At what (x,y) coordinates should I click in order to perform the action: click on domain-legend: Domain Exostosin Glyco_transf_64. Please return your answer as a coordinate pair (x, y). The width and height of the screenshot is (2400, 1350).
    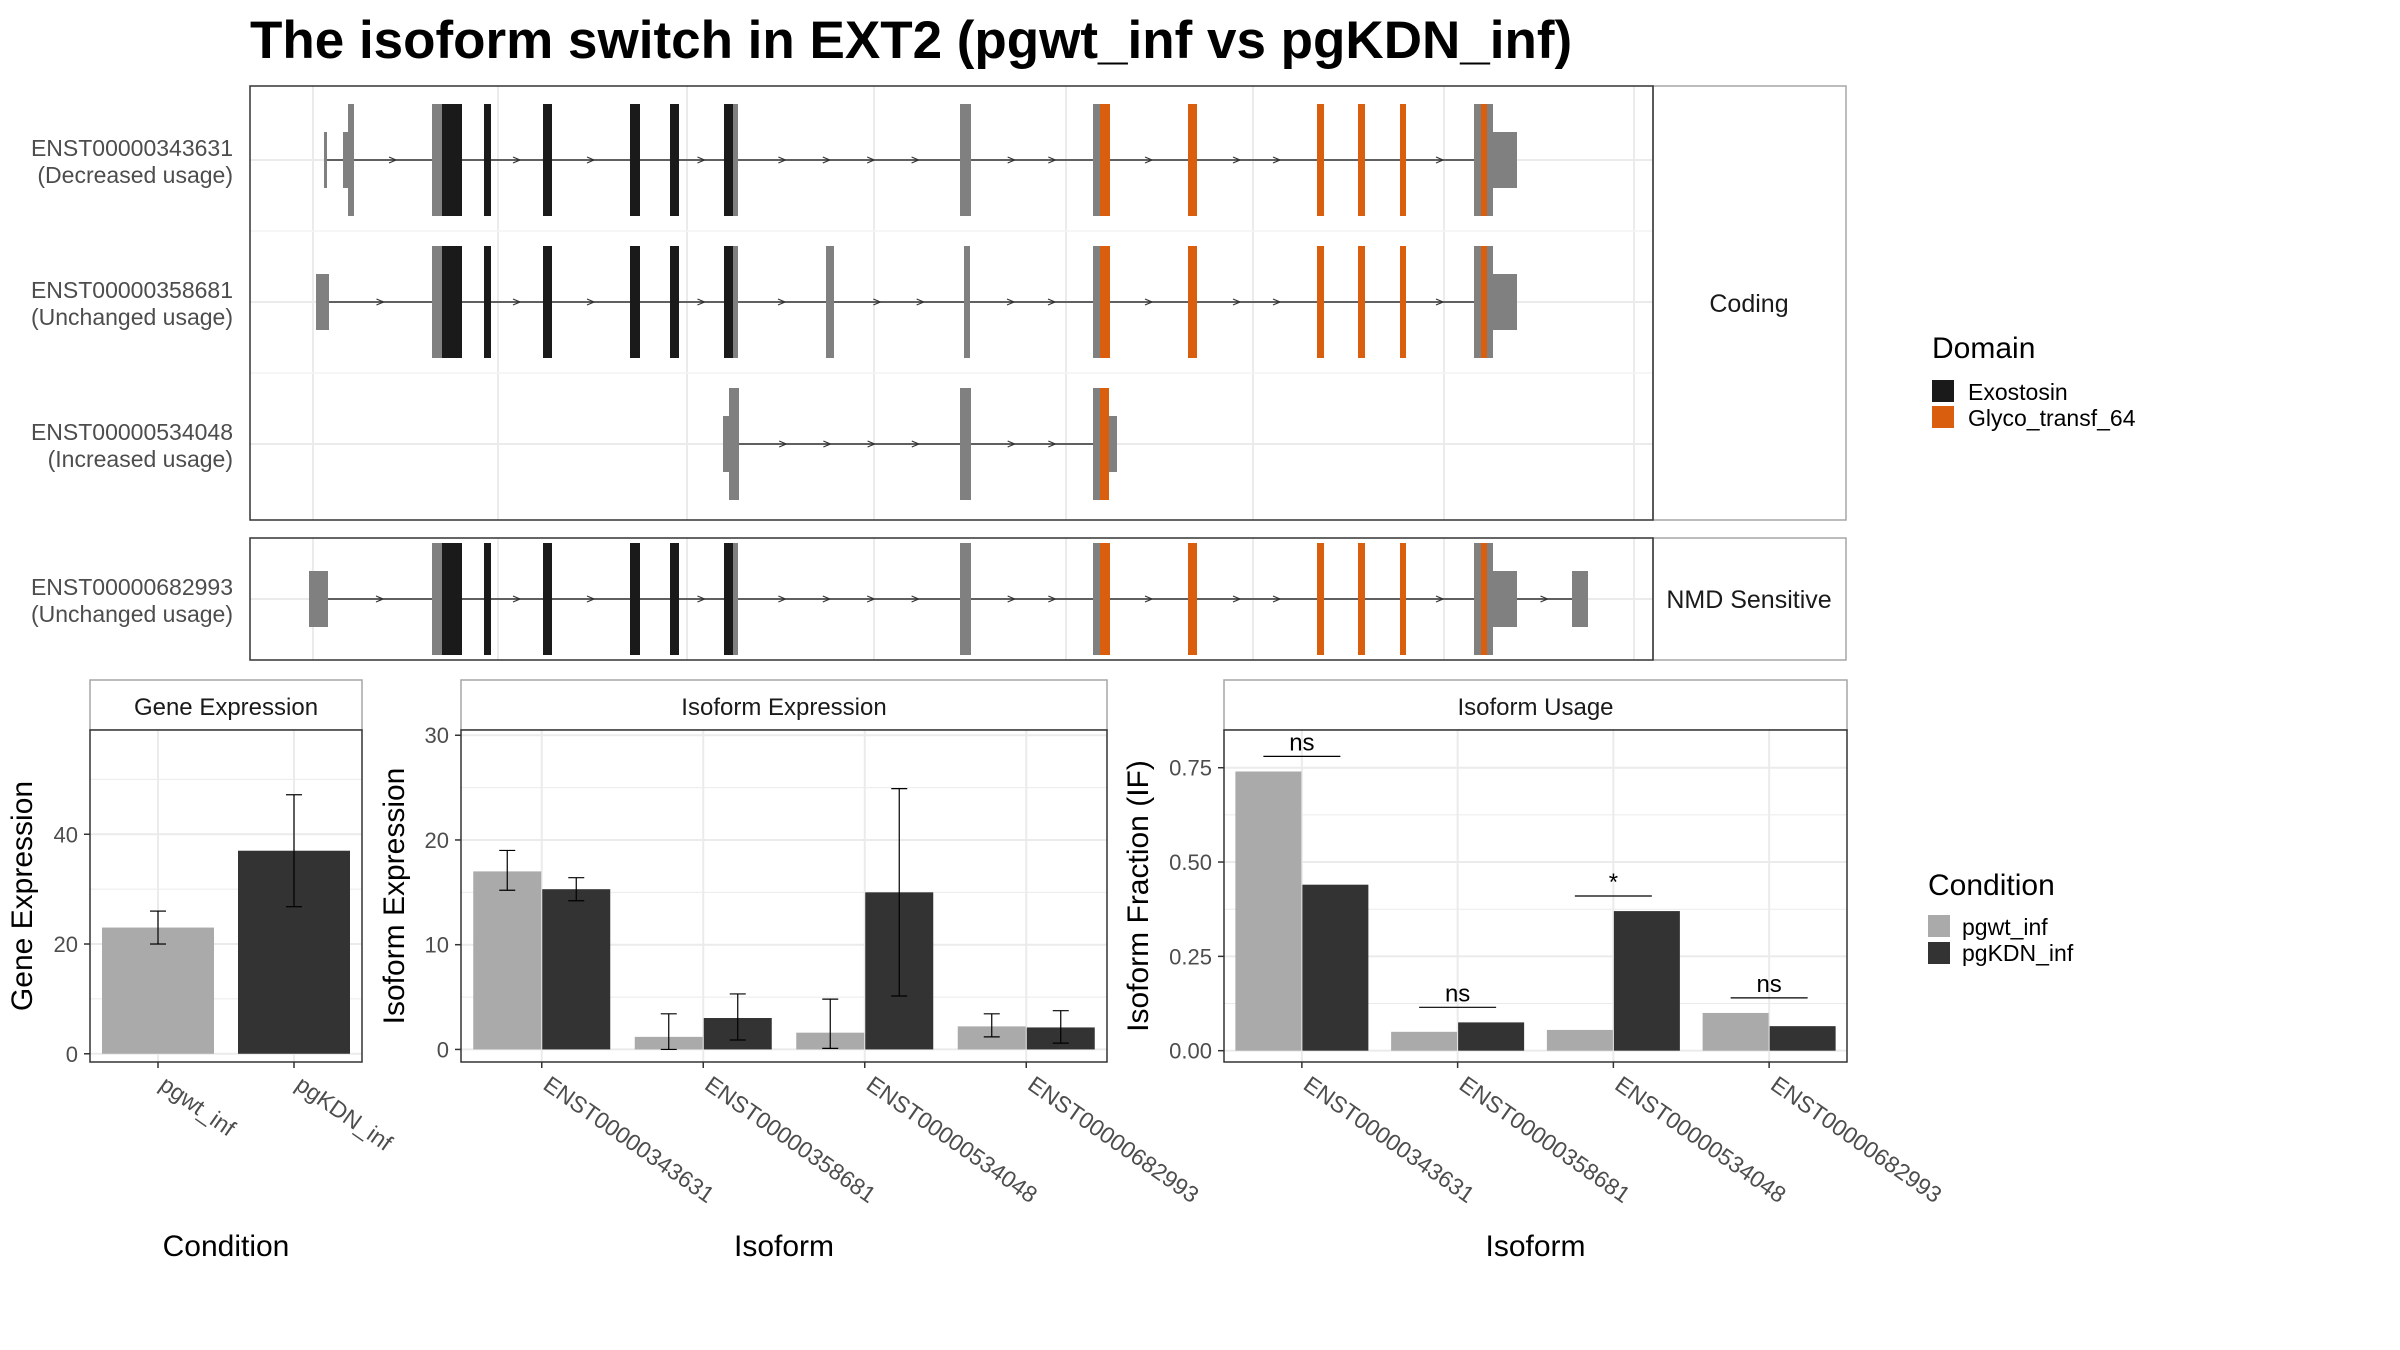
    Looking at the image, I should click on (2034, 381).